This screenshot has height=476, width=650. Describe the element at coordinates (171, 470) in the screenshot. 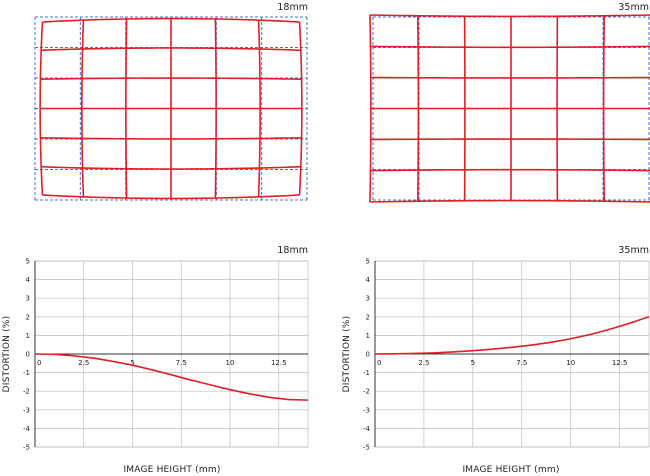

I see `x-axis-label-18mm: IMAGE HEIGHT (mm)` at that location.